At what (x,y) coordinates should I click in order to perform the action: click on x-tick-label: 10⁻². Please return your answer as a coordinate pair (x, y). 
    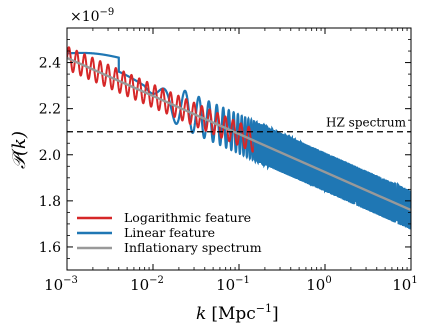
    Looking at the image, I should click on (147, 284).